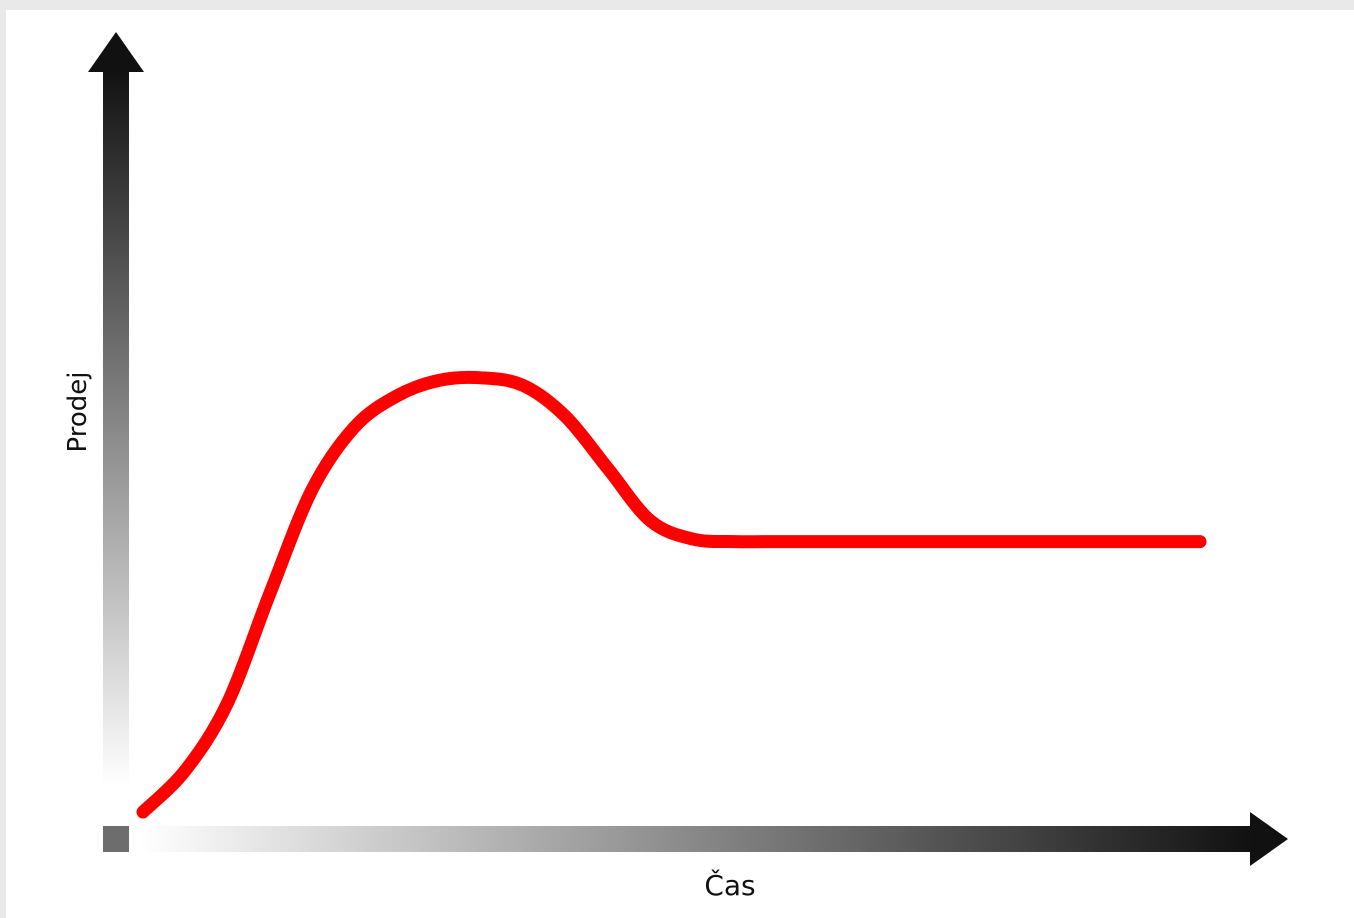 Image resolution: width=1354 pixels, height=918 pixels. What do you see at coordinates (116, 839) in the screenshot?
I see `origin-marker` at bounding box center [116, 839].